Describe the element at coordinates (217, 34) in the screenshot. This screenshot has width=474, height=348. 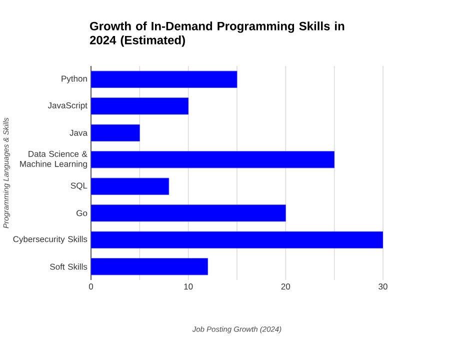
I see `chart-title: Growth of In-Demand Programming Skills in 2024 (Estimated)` at that location.